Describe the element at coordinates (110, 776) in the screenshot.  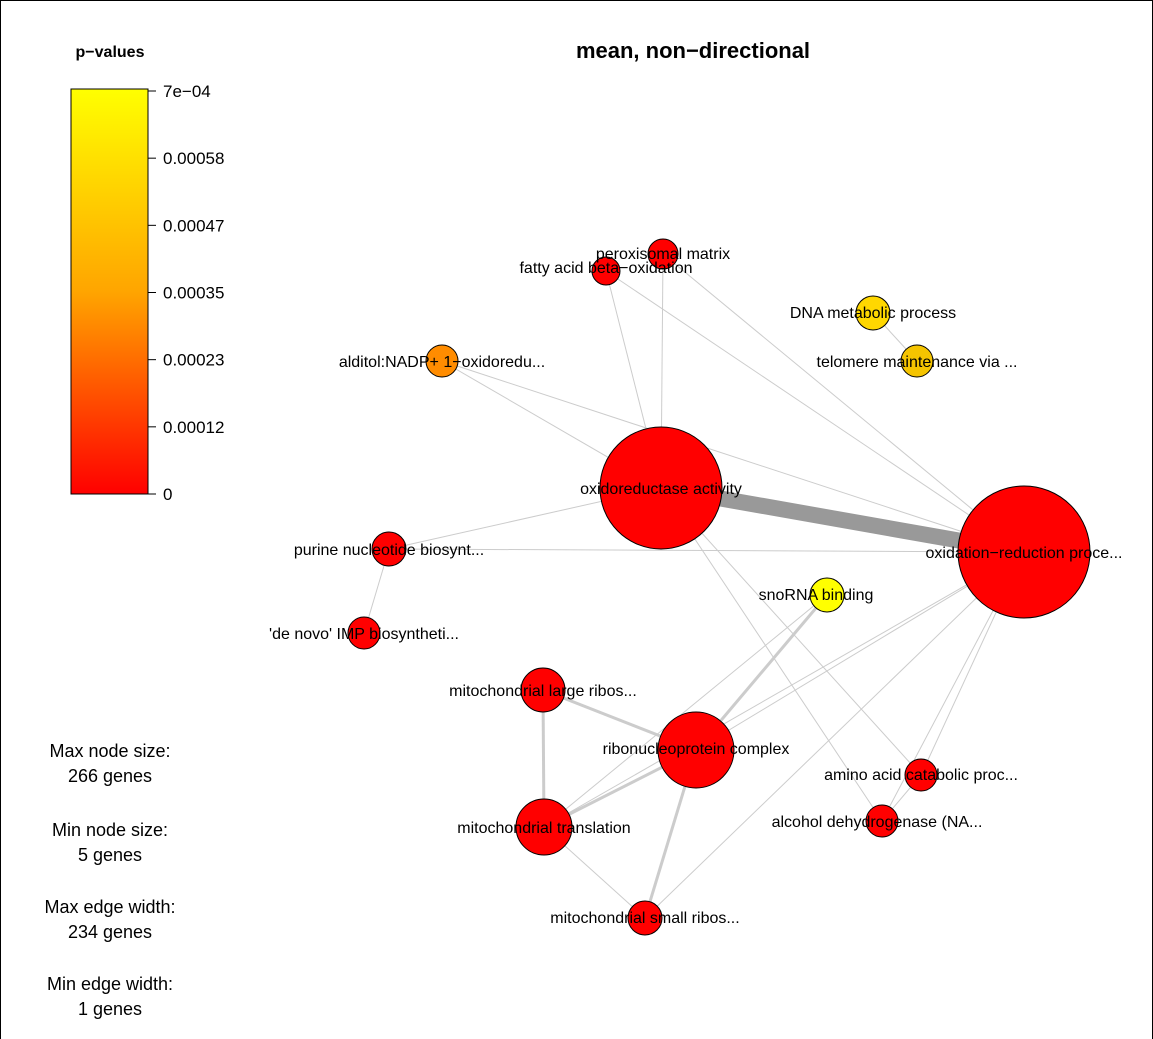
I see `max-node-size-value: 266 genes` at that location.